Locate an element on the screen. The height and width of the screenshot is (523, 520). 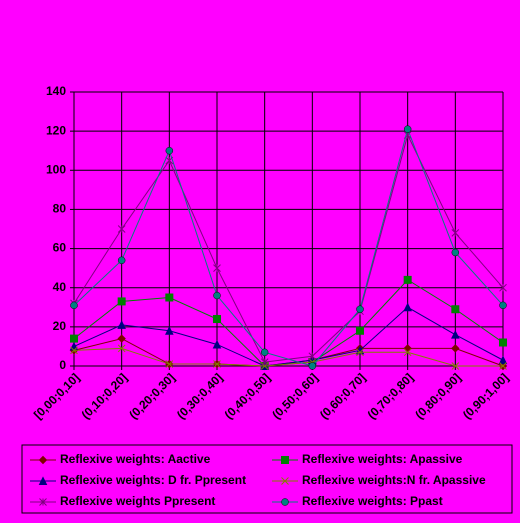
x-tick-label: (0,50;0,60] is located at coordinates (294, 395).